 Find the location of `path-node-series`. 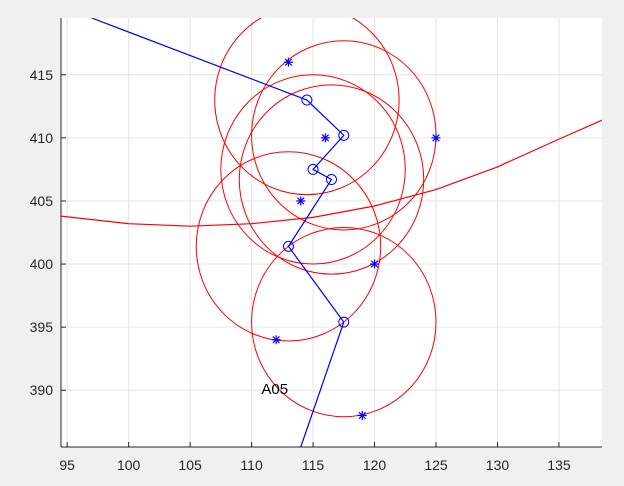

path-node-series is located at coordinates (316, 211).